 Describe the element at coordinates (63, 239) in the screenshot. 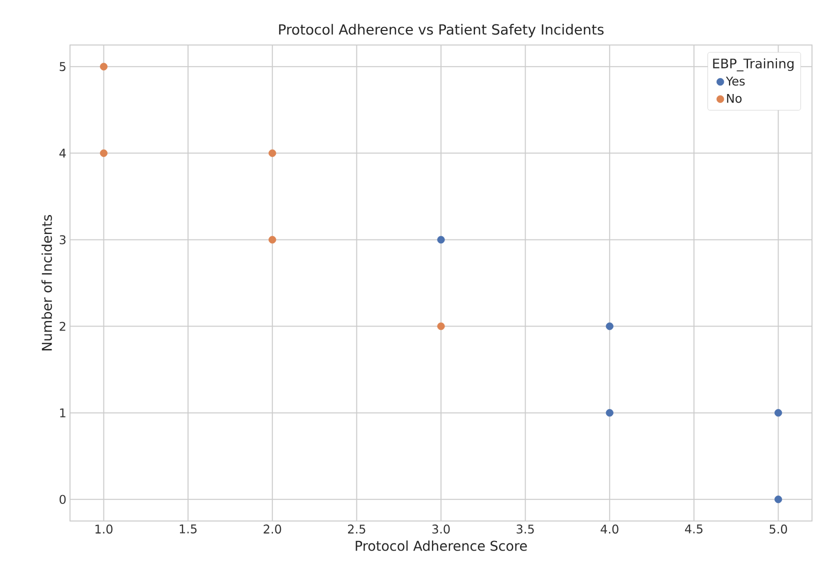

I see `y-tick-label: 3` at that location.